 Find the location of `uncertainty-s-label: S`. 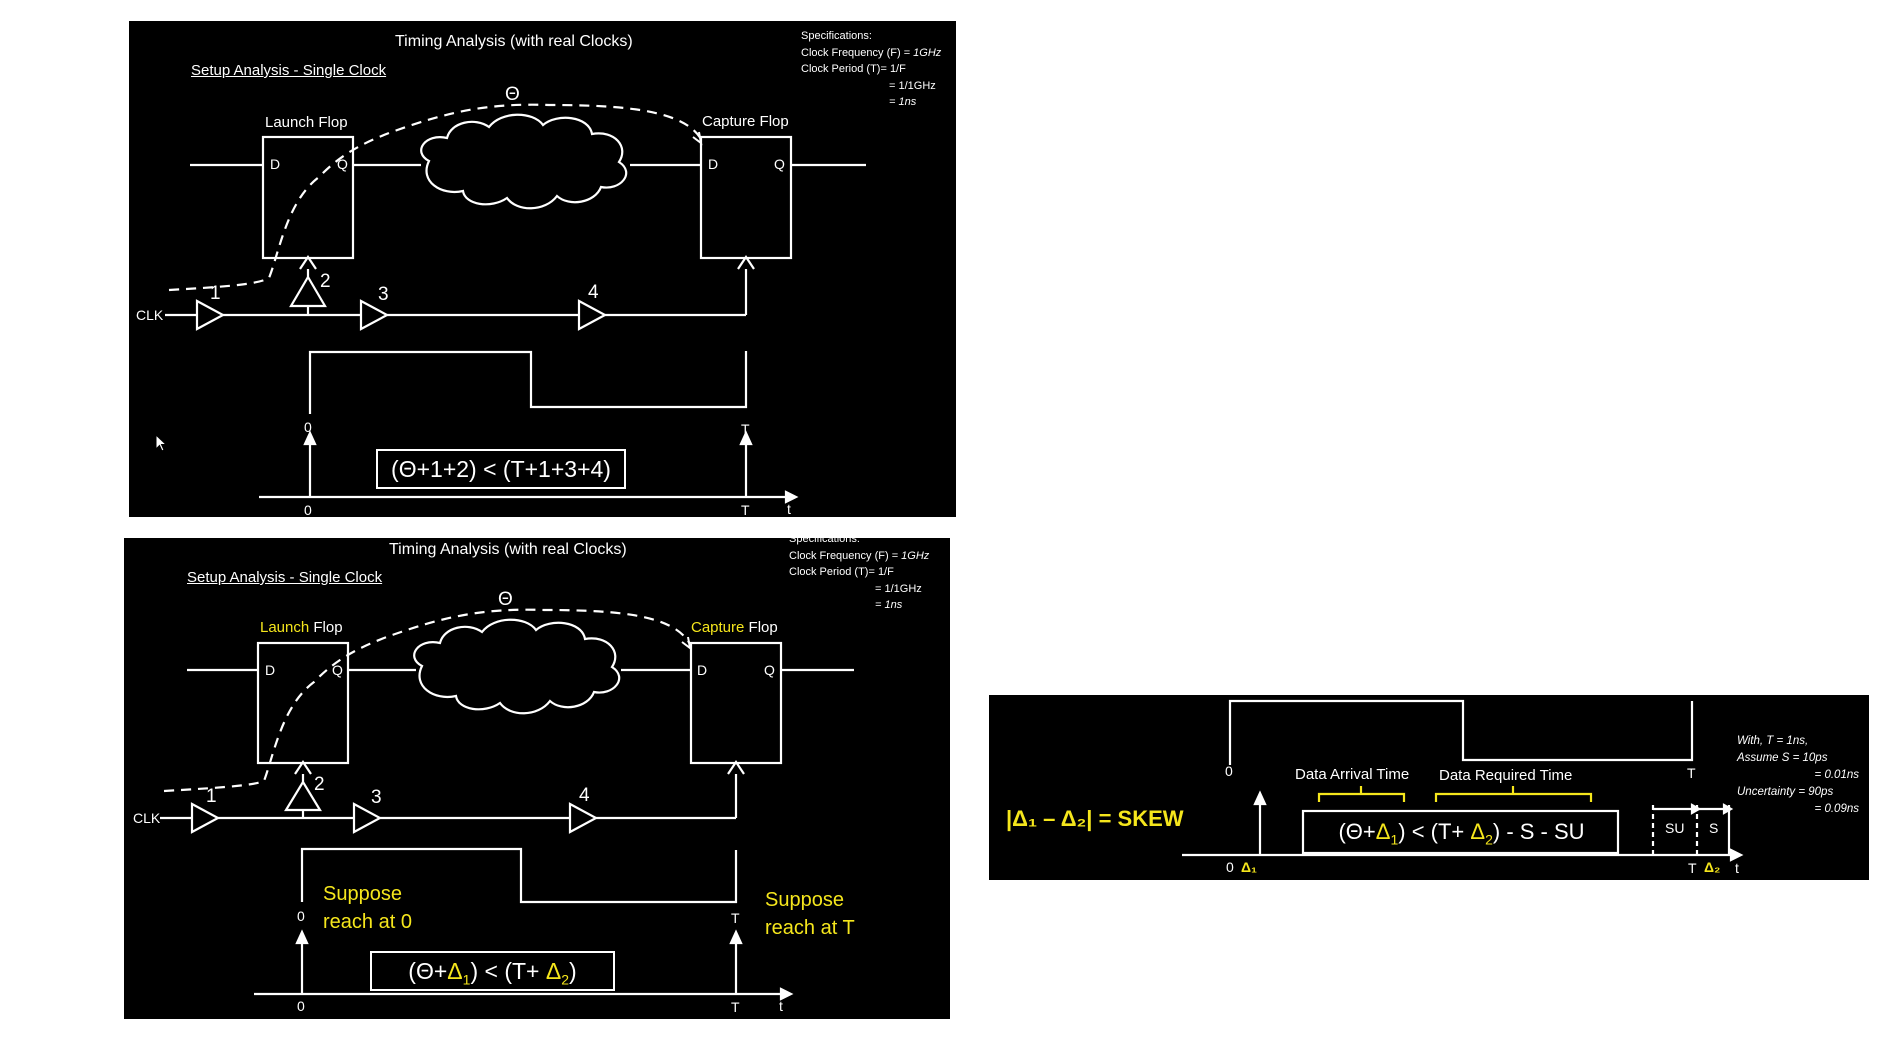

uncertainty-s-label: S is located at coordinates (1714, 828).